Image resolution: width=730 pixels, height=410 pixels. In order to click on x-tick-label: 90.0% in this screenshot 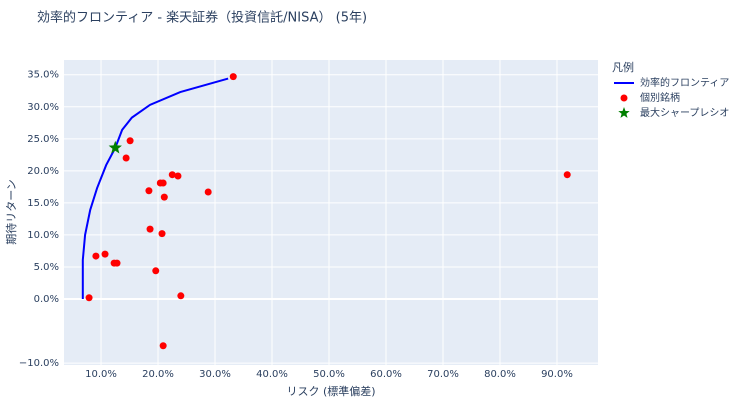, I will do `click(557, 374)`.